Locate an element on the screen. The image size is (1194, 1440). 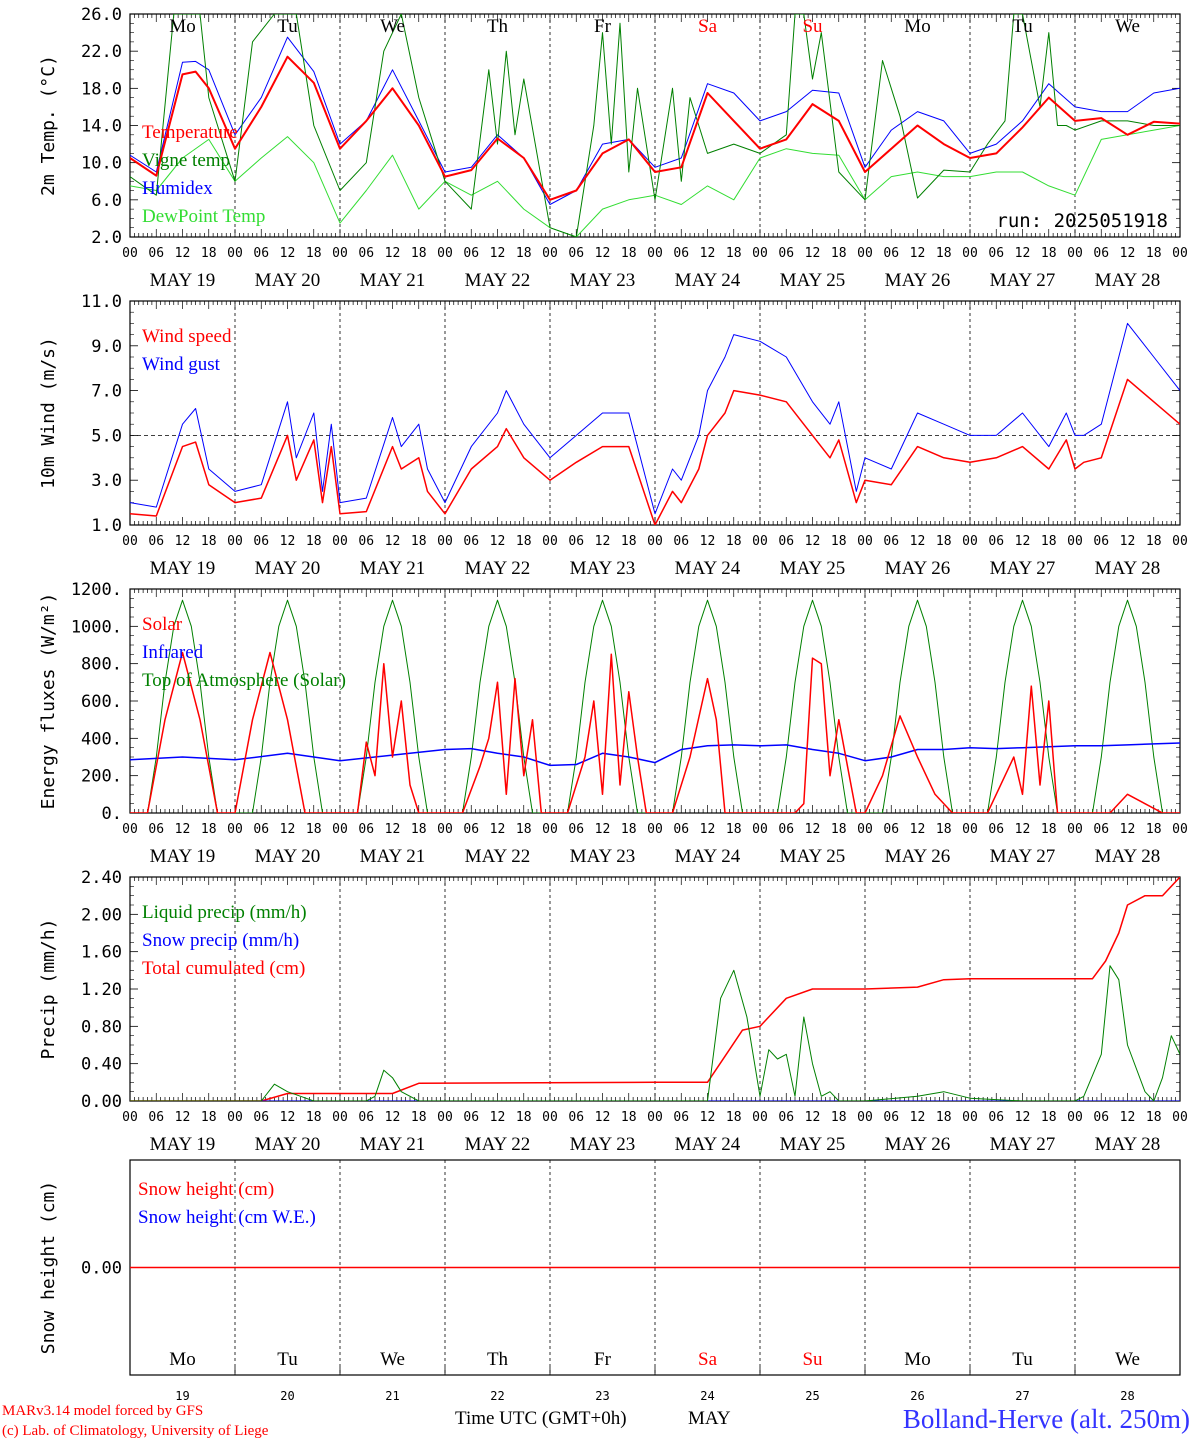
y-tick-label: 200. is located at coordinates (101, 777).